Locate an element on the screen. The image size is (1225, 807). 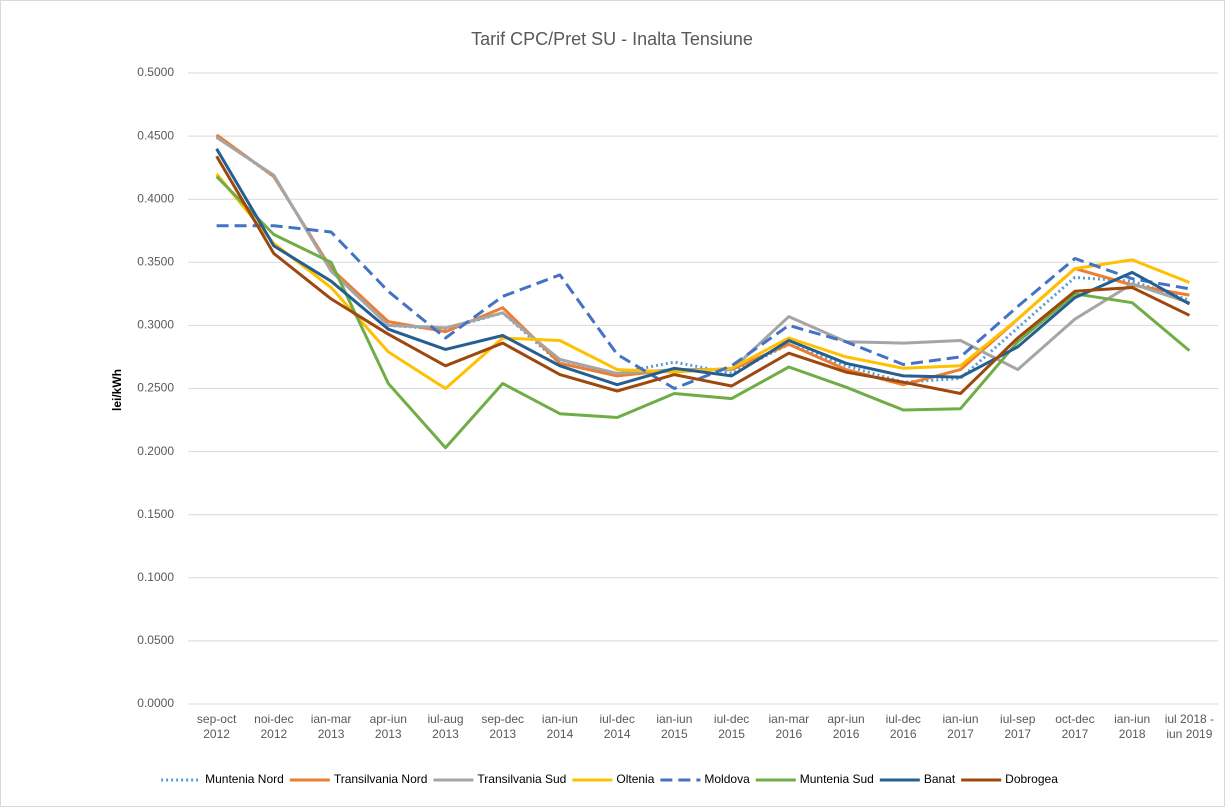
y-tick-label: 0.4500 is located at coordinates (155, 135).